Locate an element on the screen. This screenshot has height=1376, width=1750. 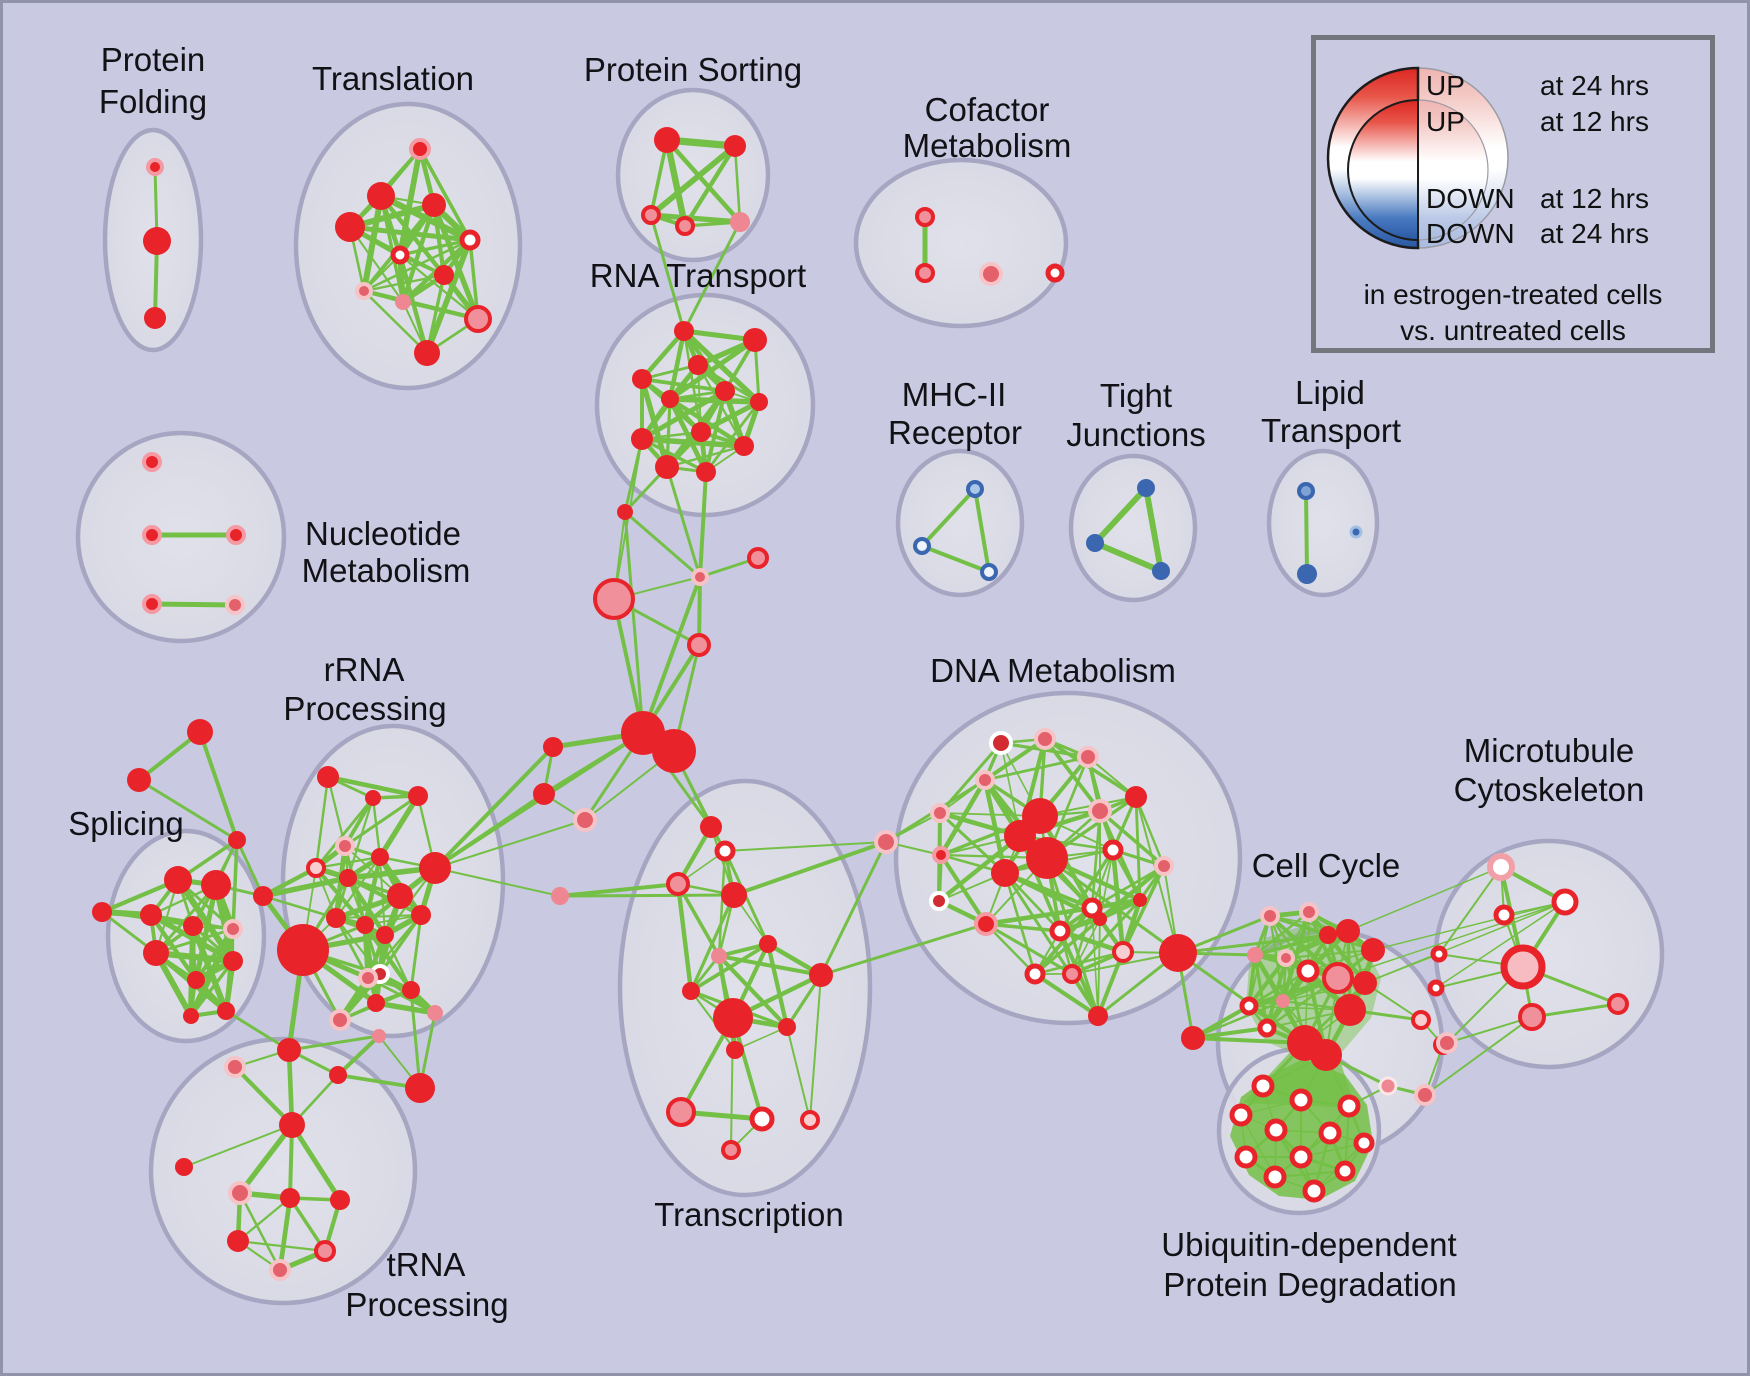
legend-up12-dir: UP is located at coordinates (1445, 121).